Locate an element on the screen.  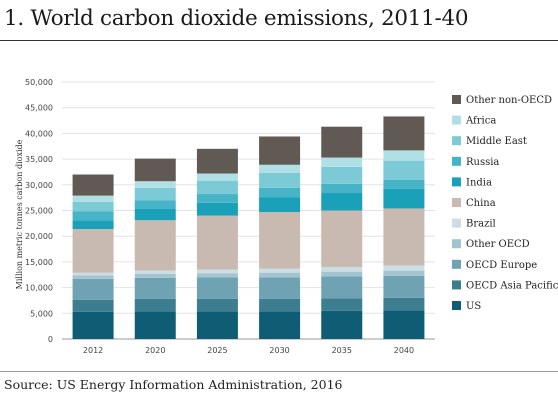
y-tick-label: 45,000 is located at coordinates (39, 108).